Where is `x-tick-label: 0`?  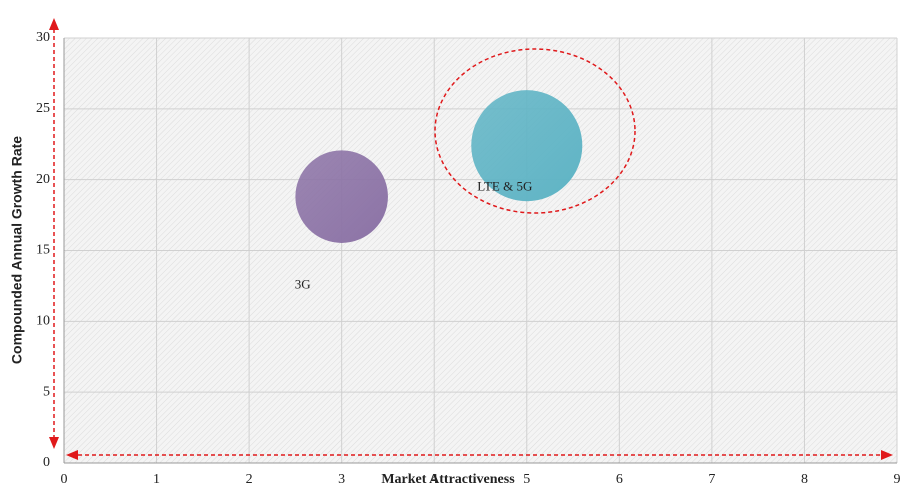
x-tick-label: 0 is located at coordinates (64, 479).